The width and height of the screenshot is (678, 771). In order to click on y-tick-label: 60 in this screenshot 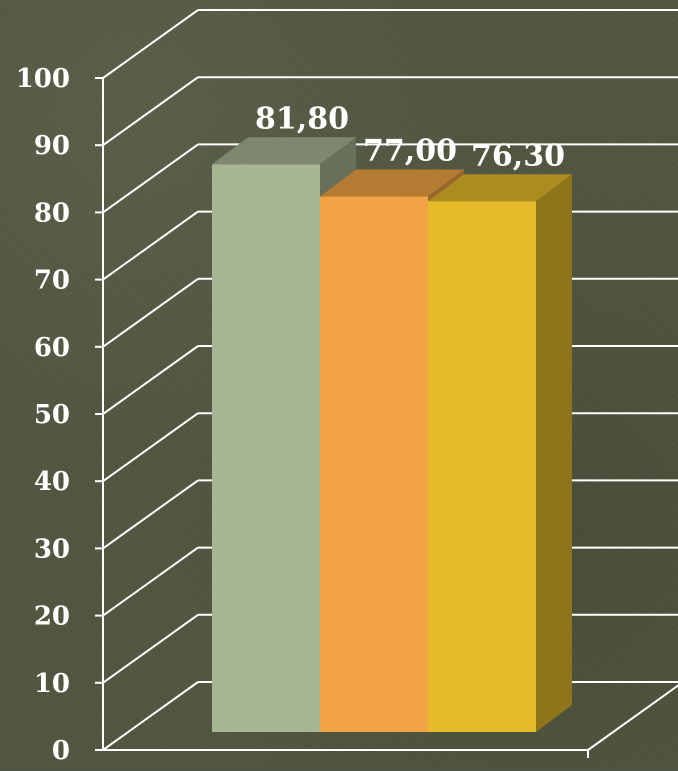, I will do `click(52, 348)`.